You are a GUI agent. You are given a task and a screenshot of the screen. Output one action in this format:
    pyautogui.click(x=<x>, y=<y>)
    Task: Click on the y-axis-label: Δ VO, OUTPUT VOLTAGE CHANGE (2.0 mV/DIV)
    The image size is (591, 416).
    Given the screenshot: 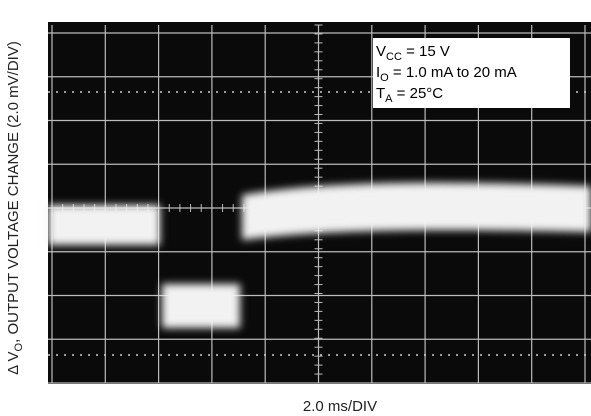 What is the action you would take?
    pyautogui.click(x=15, y=208)
    